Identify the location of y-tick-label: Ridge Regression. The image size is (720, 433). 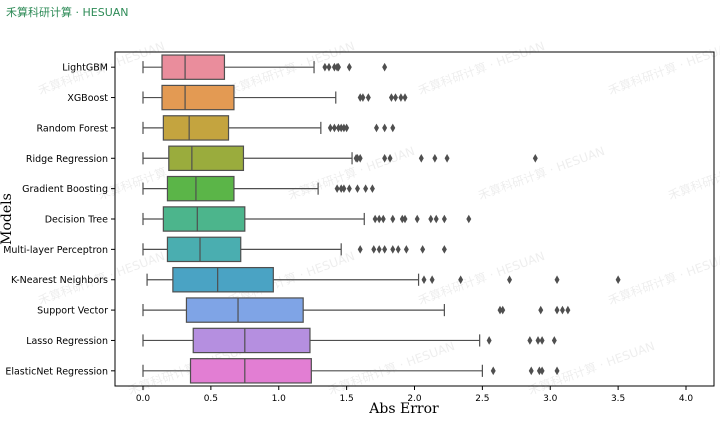
(67, 159).